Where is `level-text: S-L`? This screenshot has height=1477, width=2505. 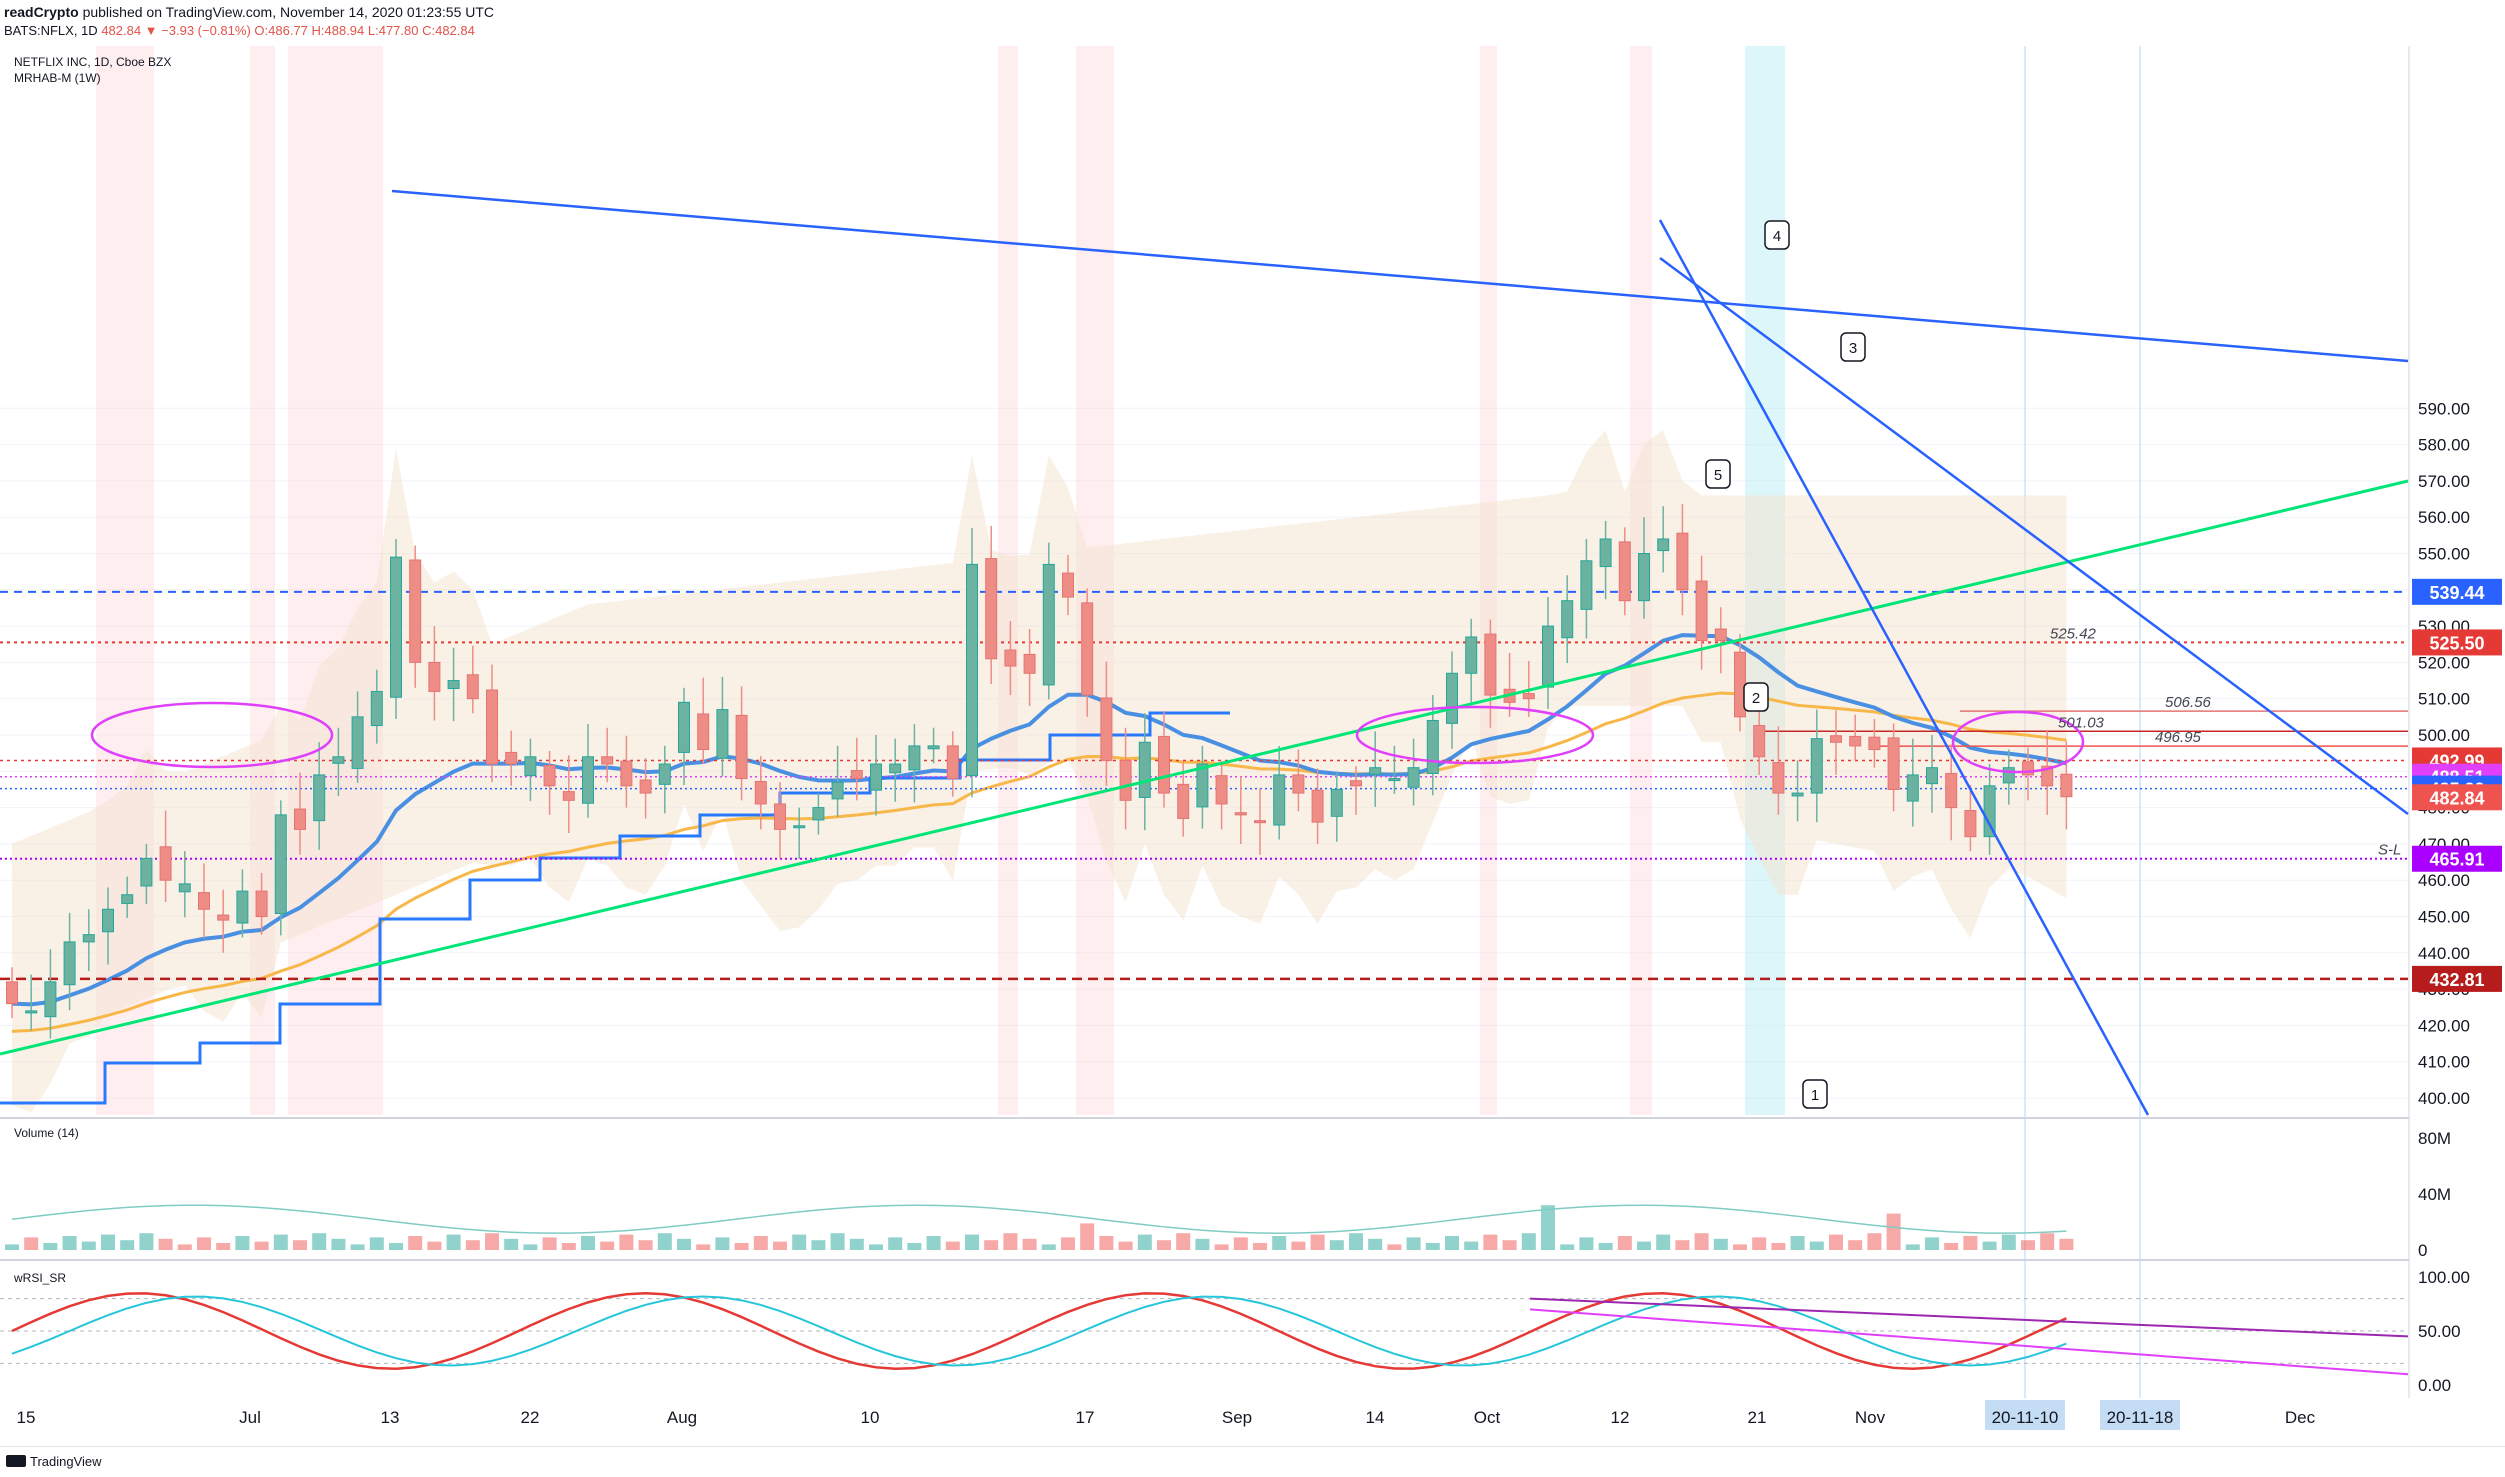
level-text: S-L is located at coordinates (2389, 850).